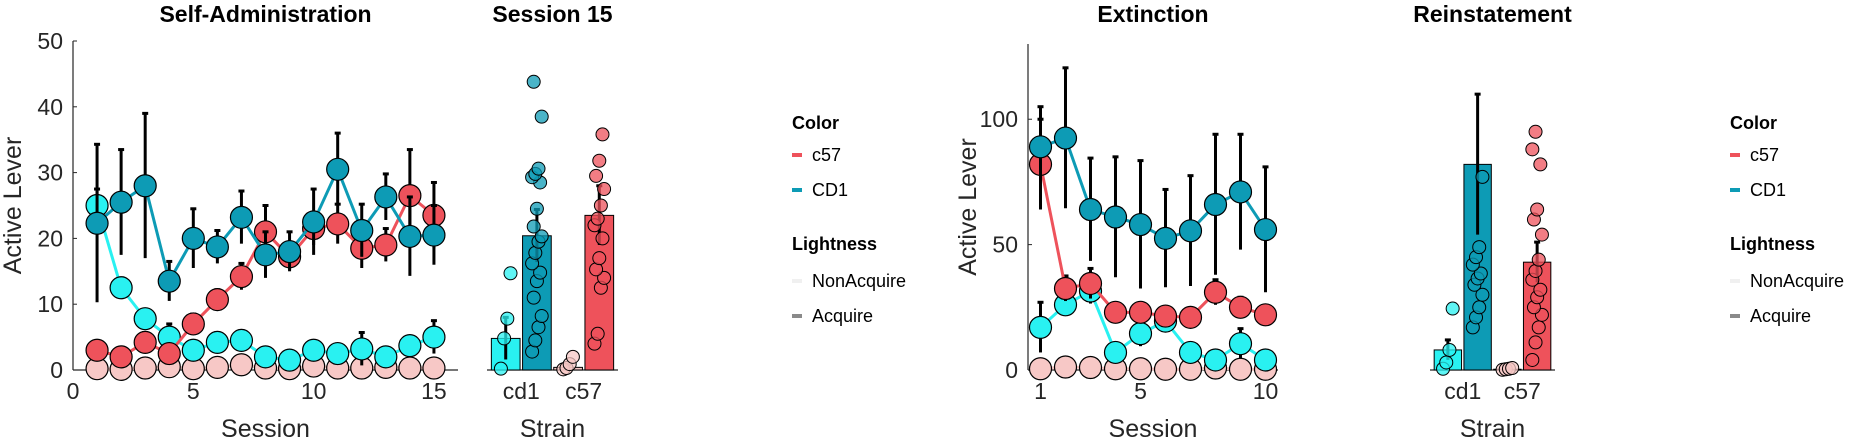  I want to click on y-tick-label: 50, so click(50, 41).